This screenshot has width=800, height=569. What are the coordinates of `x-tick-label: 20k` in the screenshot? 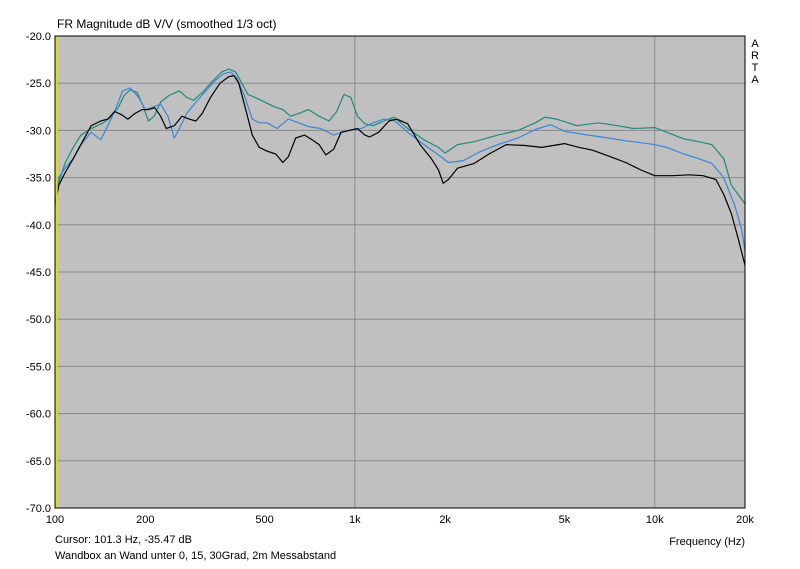 It's located at (745, 520).